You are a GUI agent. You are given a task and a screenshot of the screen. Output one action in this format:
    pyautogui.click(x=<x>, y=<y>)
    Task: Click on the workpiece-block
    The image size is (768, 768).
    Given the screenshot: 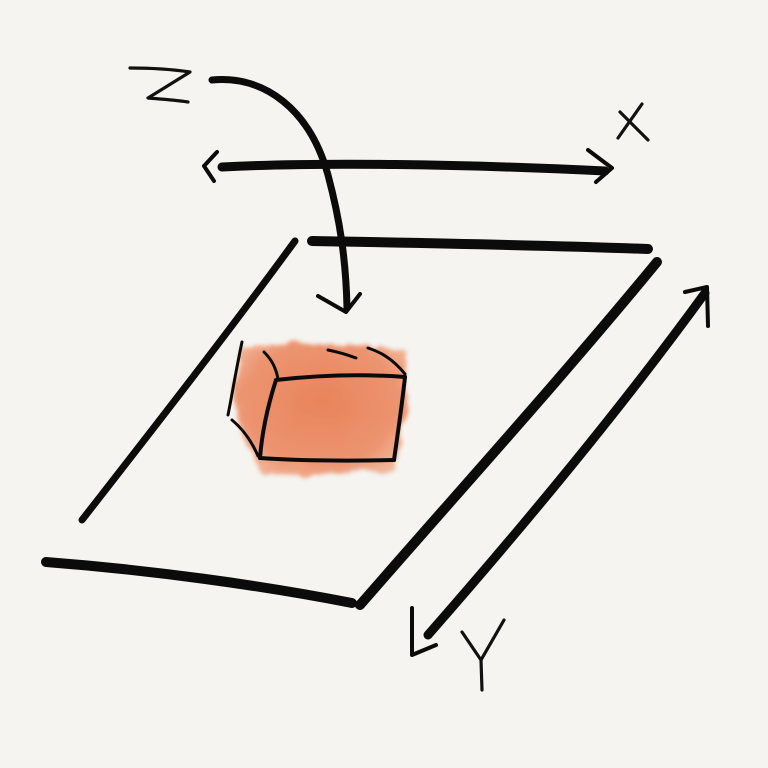 What is the action you would take?
    pyautogui.click(x=317, y=408)
    